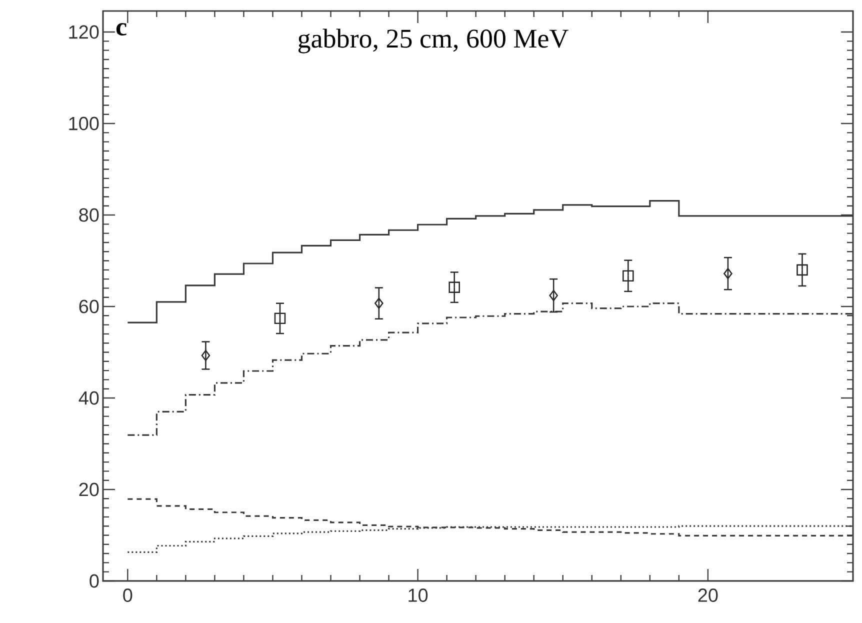 This screenshot has width=862, height=623. What do you see at coordinates (127, 595) in the screenshot?
I see `x-tick-label: 0` at bounding box center [127, 595].